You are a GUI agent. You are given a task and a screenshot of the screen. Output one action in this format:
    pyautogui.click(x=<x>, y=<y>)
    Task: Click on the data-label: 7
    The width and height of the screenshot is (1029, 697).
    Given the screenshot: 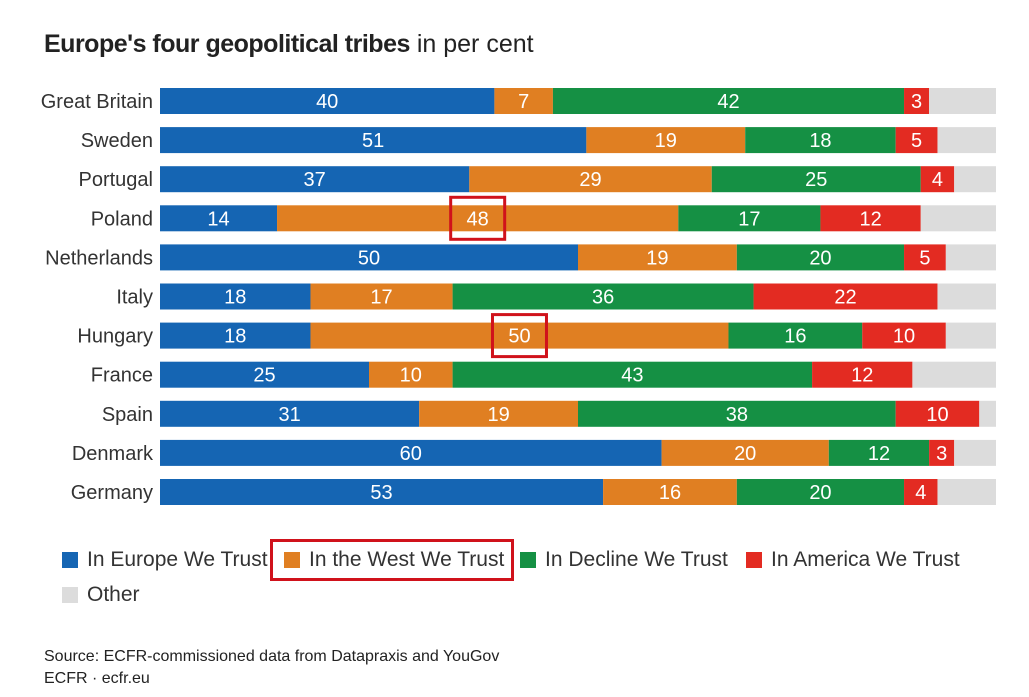 What is the action you would take?
    pyautogui.click(x=523, y=102)
    